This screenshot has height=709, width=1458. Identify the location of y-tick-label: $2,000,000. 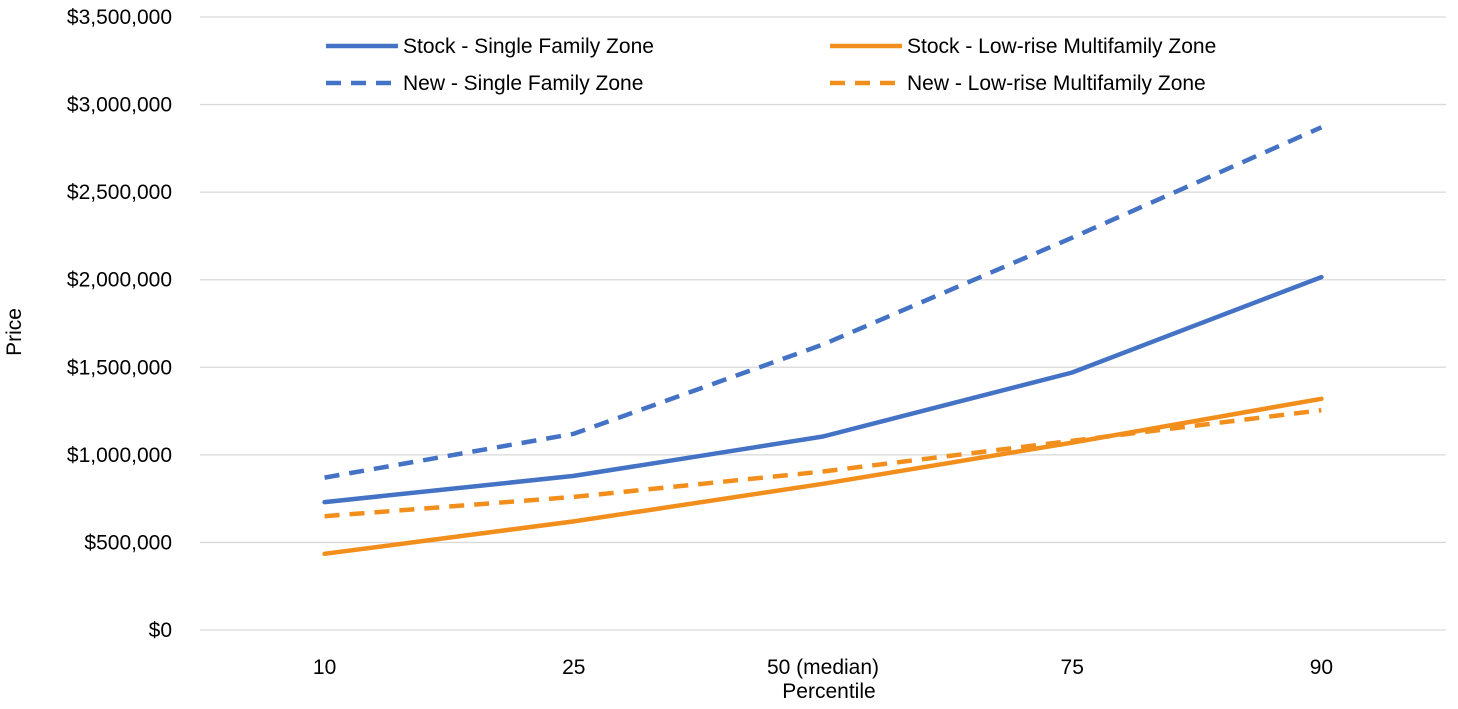
(119, 280).